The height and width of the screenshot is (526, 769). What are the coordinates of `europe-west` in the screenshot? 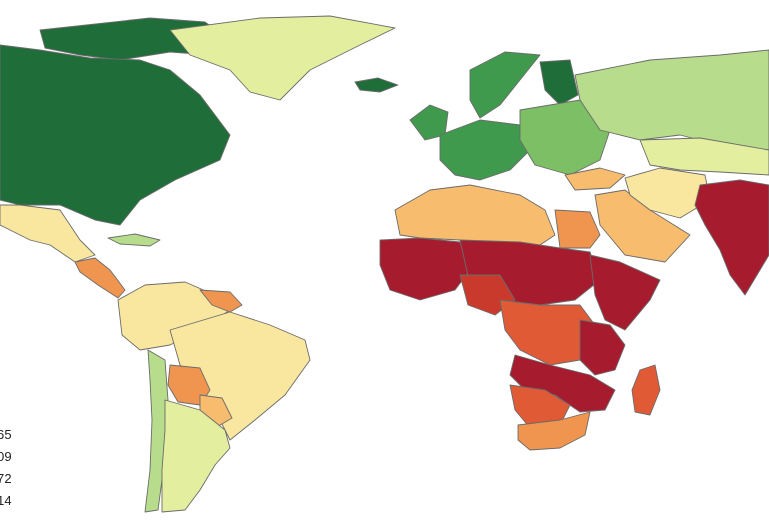 It's located at (485, 150).